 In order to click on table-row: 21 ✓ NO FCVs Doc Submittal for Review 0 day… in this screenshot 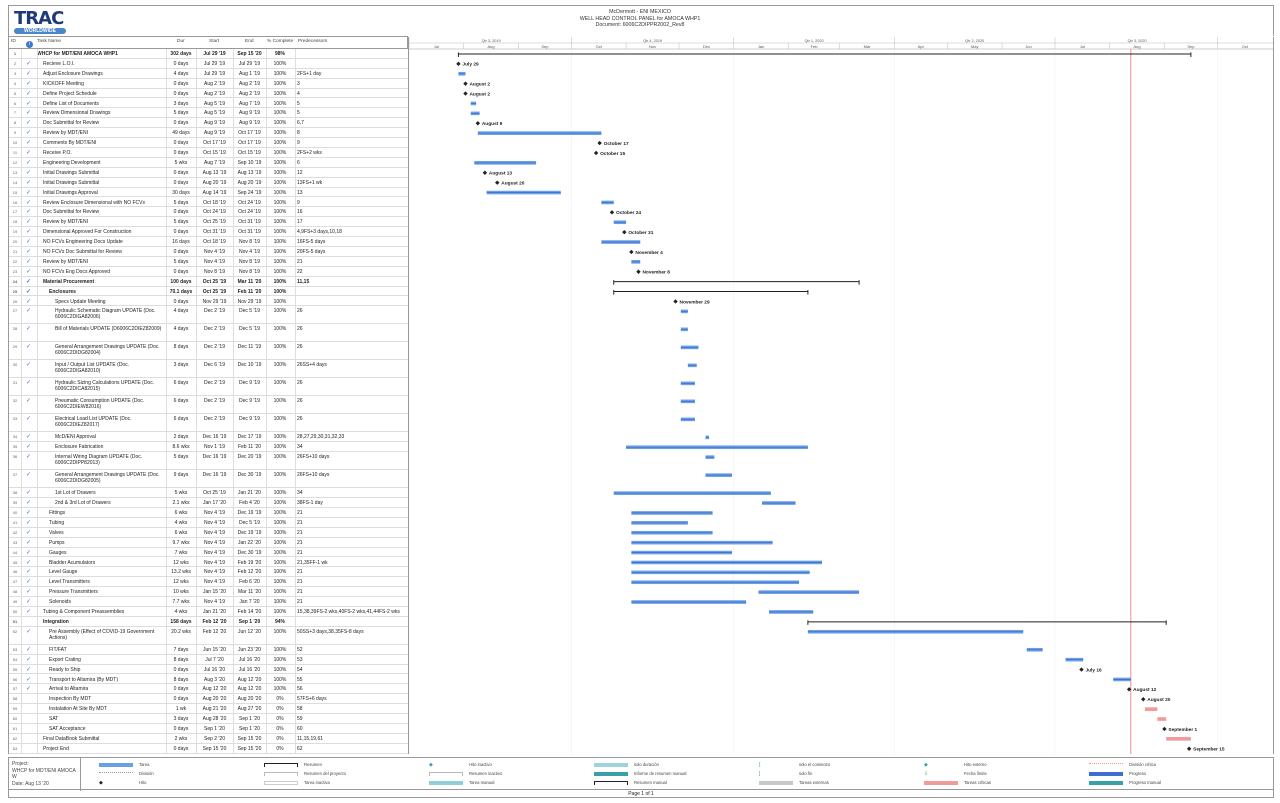, I will do `click(209, 252)`.